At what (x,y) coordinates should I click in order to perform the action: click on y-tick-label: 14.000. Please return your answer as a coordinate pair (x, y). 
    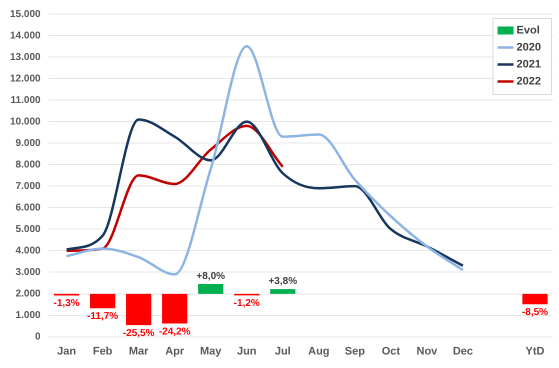
    Looking at the image, I should click on (26, 36).